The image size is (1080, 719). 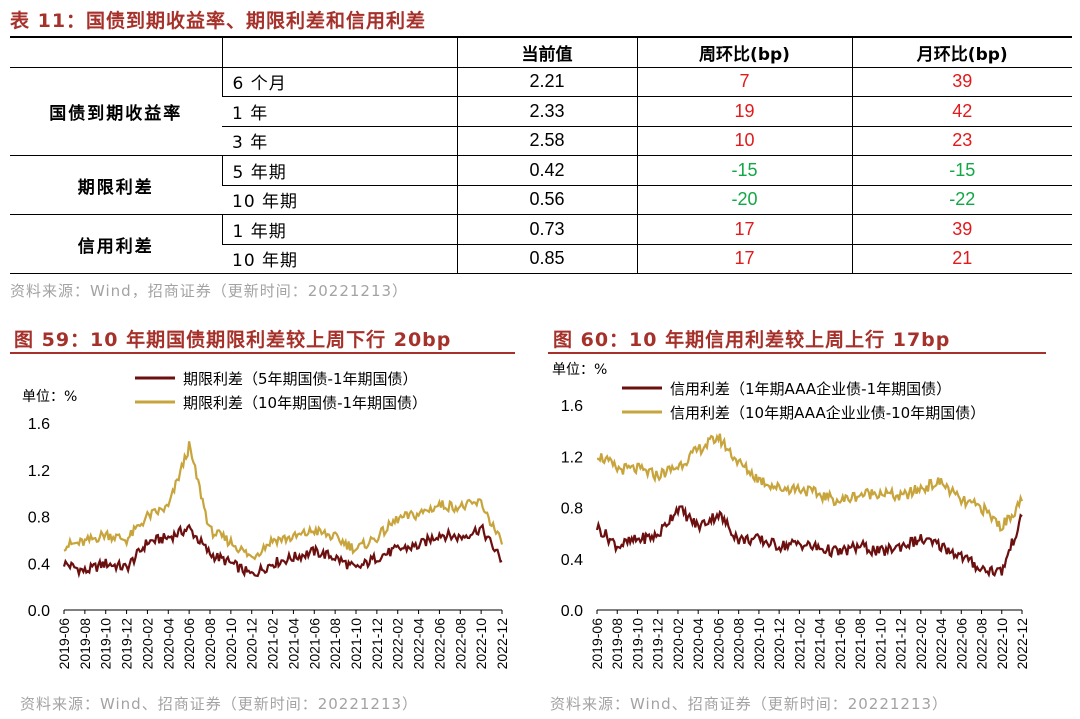 What do you see at coordinates (546, 141) in the screenshot?
I see `value-cell: 2.58` at bounding box center [546, 141].